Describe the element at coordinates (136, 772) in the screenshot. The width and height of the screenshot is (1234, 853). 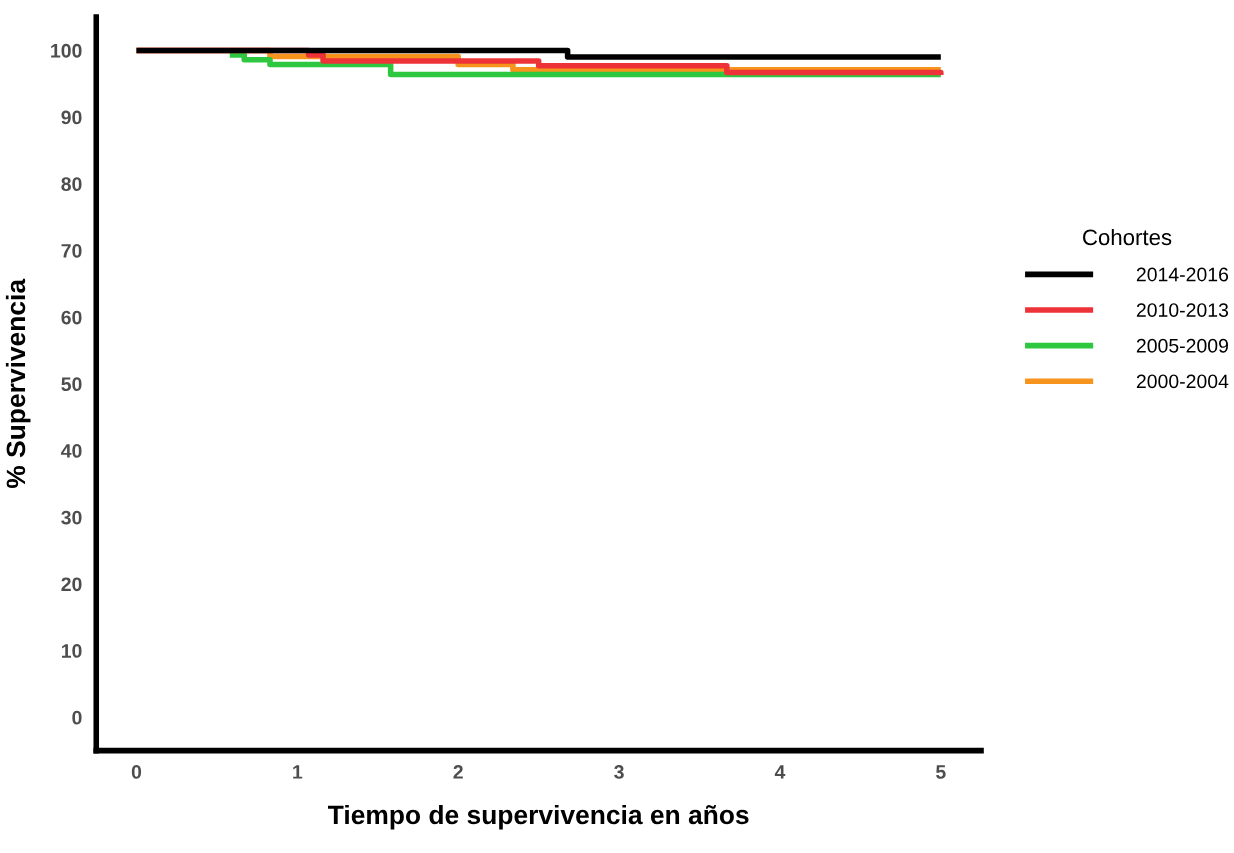
I see `x-tick-label: 0` at that location.